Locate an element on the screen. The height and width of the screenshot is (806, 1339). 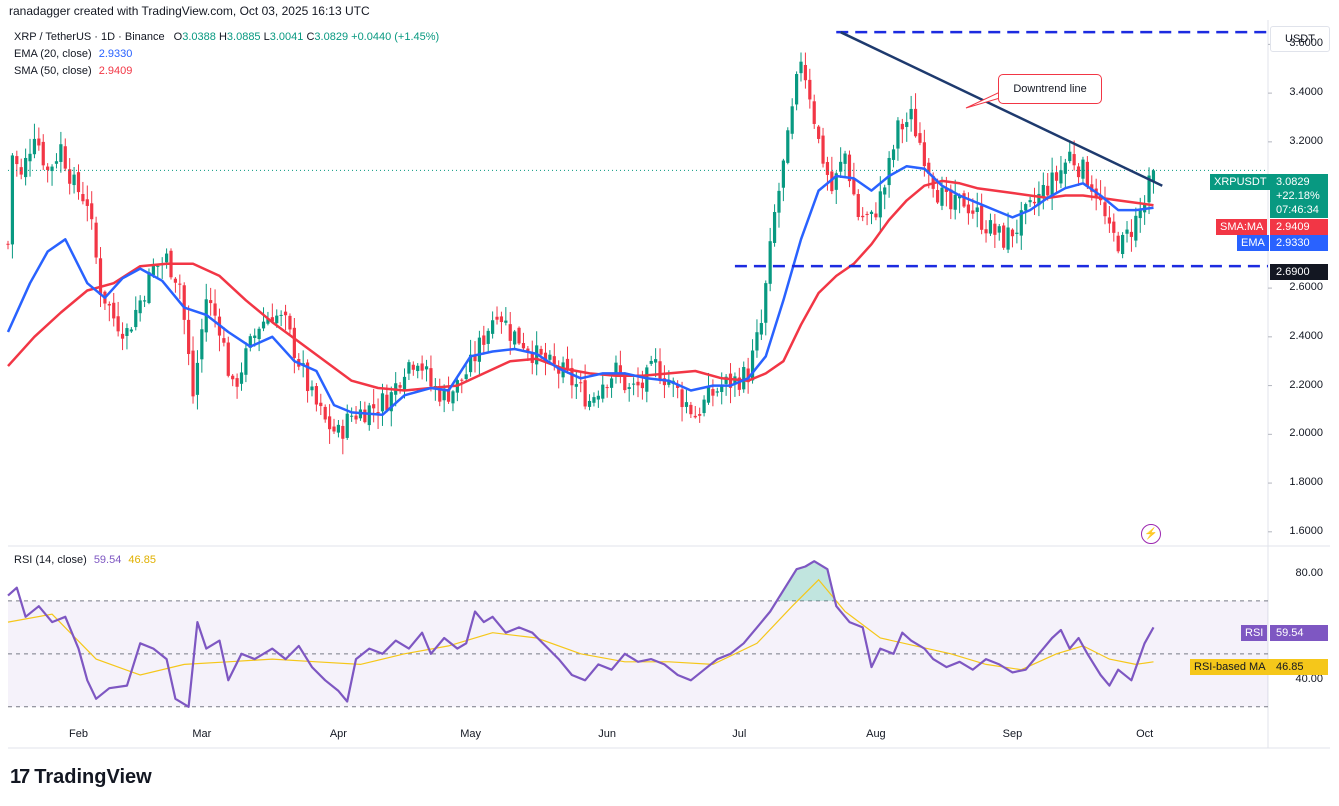
x-tick-label: Jun is located at coordinates (607, 734).